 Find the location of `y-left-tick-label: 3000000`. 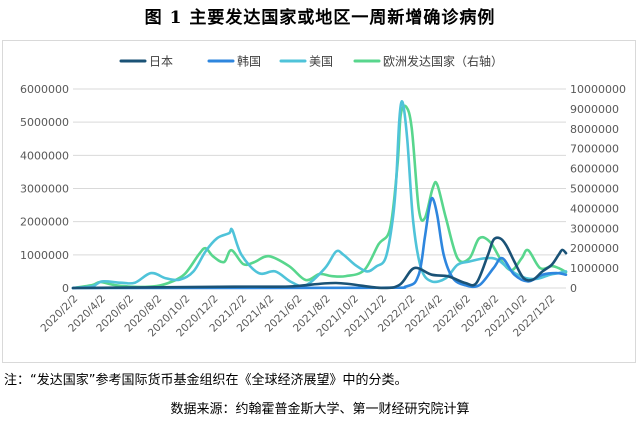

y-left-tick-label: 3000000 is located at coordinates (44, 189).